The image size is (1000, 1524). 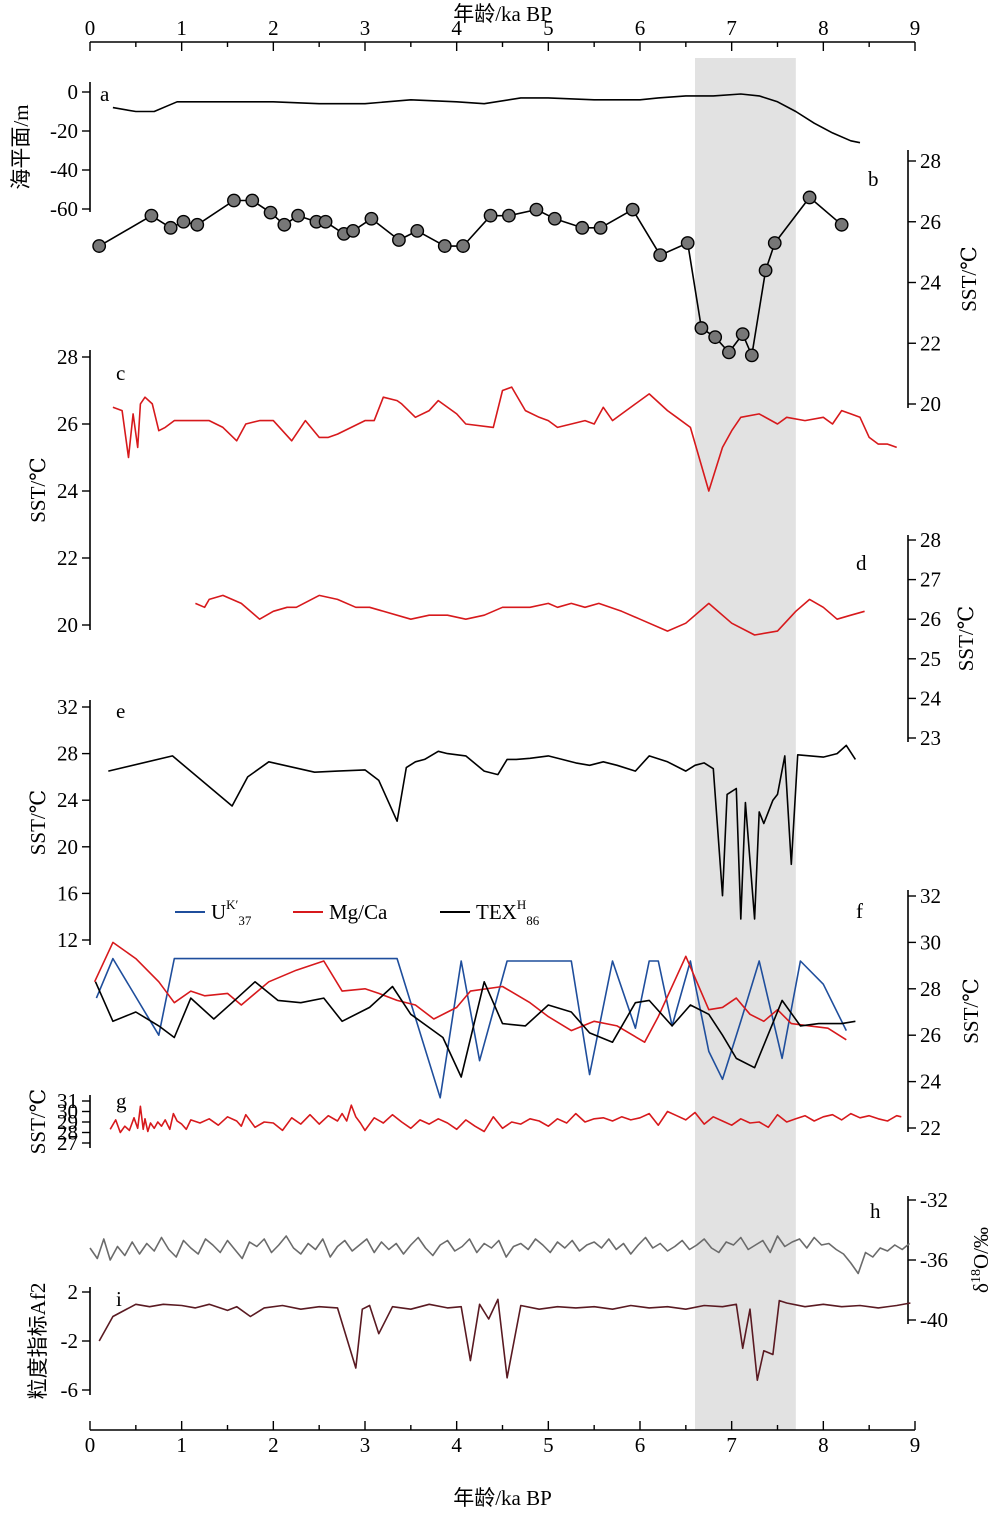 What do you see at coordinates (67, 754) in the screenshot?
I see `panel-e-y-tick-label: 28` at bounding box center [67, 754].